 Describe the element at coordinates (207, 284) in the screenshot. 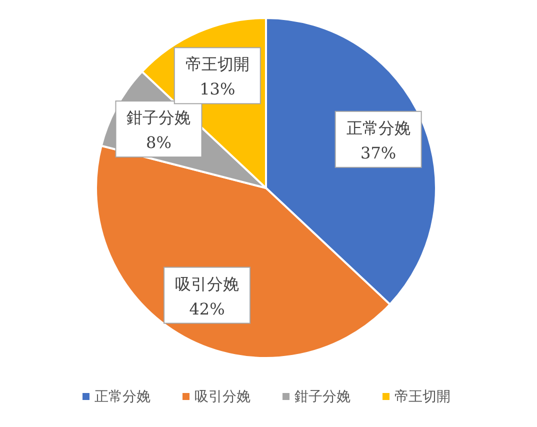

I see `slice-label: 吸引分娩` at that location.